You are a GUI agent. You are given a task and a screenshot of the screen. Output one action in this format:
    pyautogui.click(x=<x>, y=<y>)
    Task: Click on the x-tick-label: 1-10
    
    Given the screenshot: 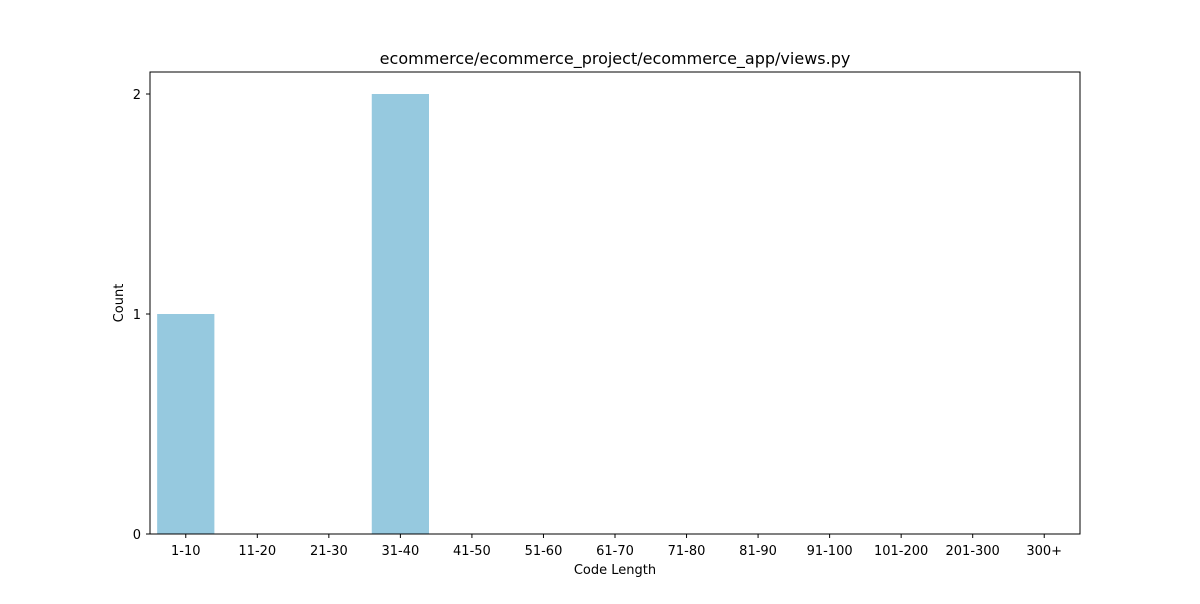 What is the action you would take?
    pyautogui.click(x=186, y=551)
    